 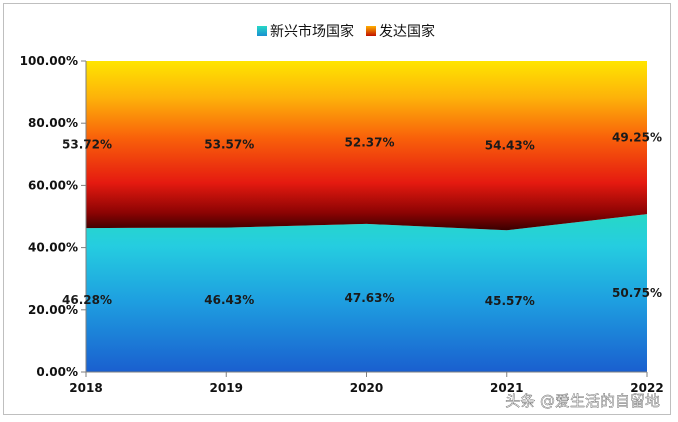 I want to click on y-tick-label: 60.00%, so click(x=53, y=185).